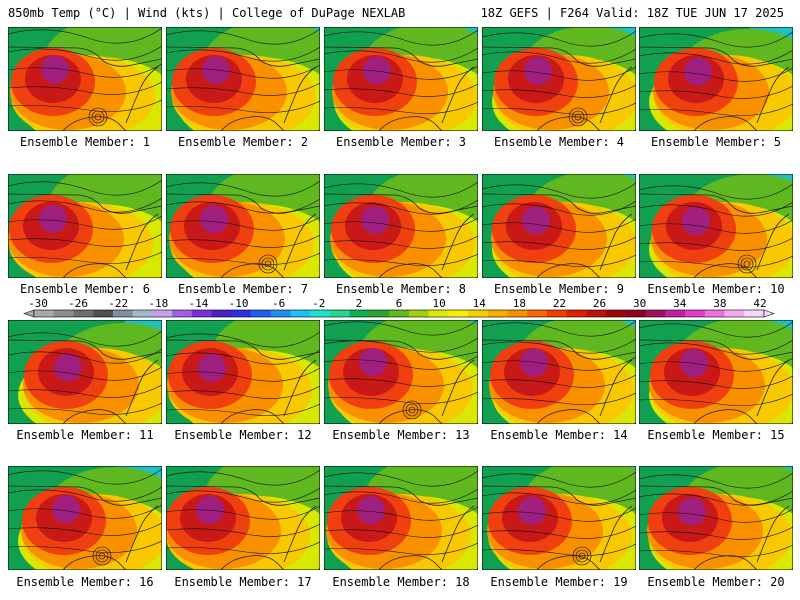 This screenshot has width=800, height=600. What do you see at coordinates (716, 289) in the screenshot?
I see `ensemble-member-label: Ensemble Member: 10` at bounding box center [716, 289].